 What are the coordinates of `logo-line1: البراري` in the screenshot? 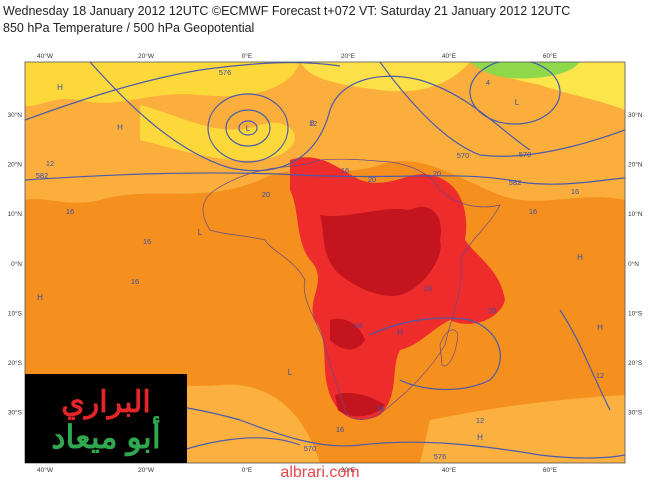 It's located at (105, 403).